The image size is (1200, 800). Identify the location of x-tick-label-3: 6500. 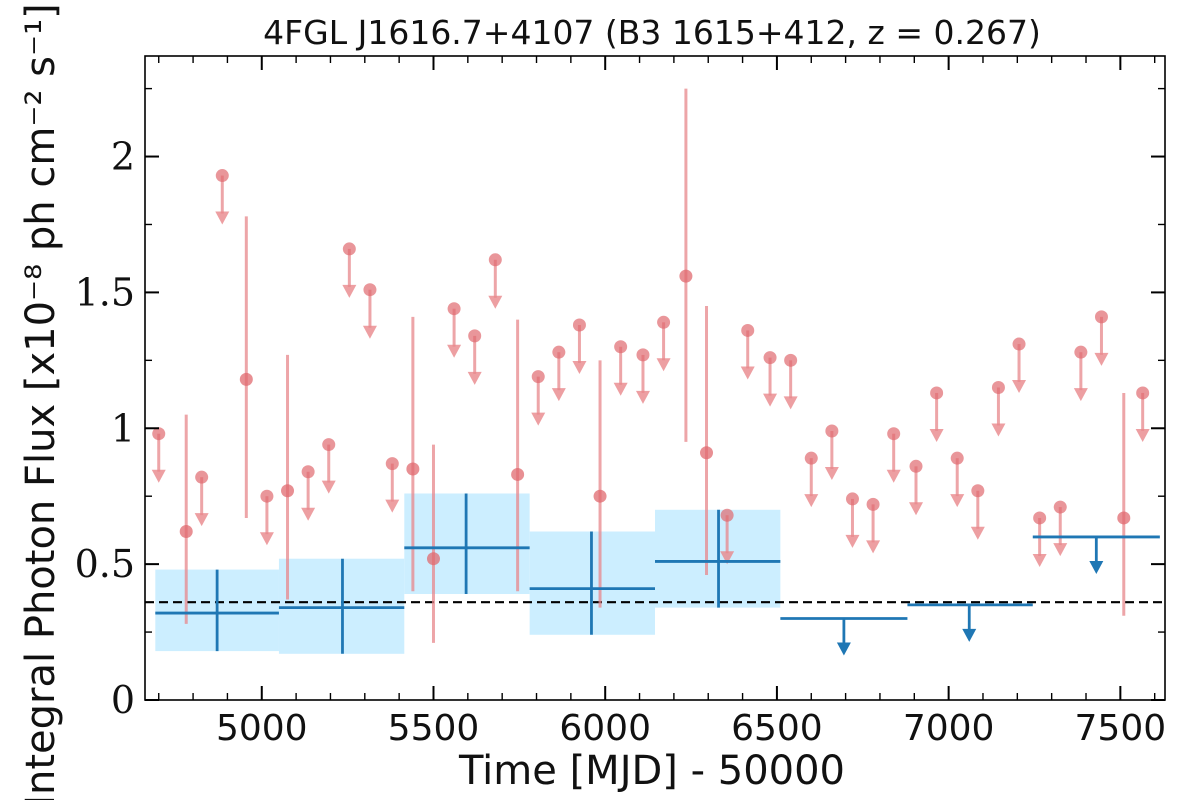
(777, 728).